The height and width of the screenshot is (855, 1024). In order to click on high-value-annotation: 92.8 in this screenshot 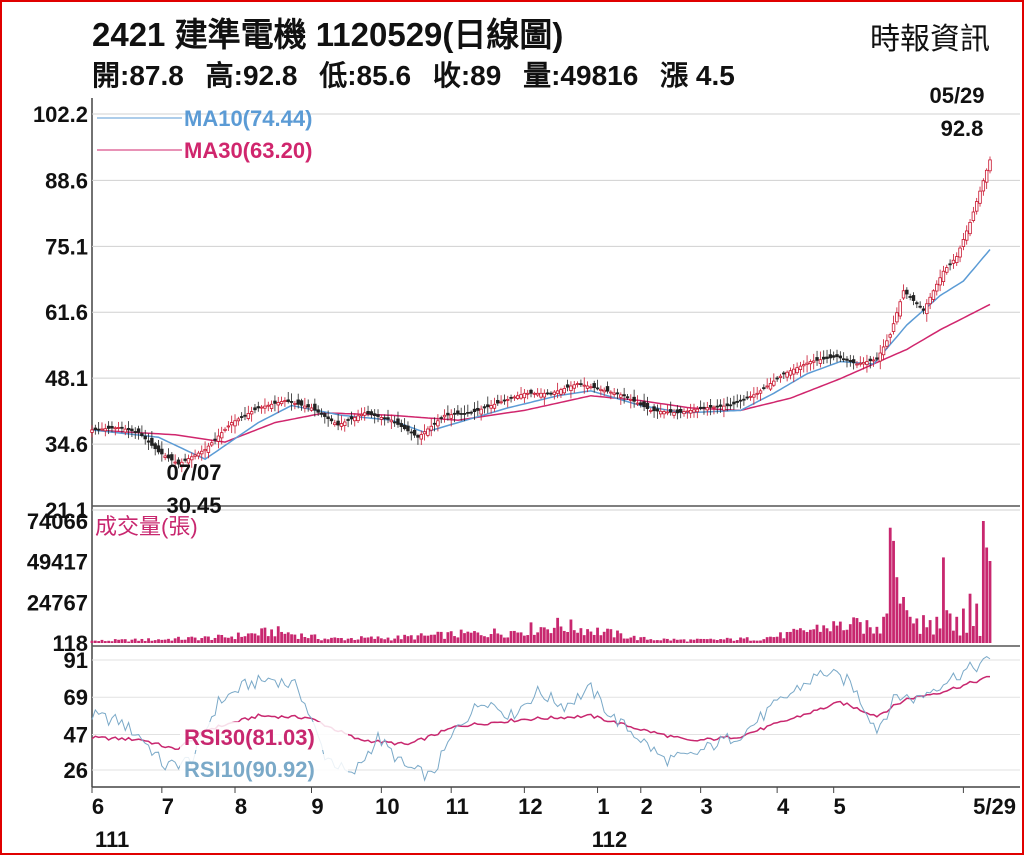, I will do `click(962, 128)`.